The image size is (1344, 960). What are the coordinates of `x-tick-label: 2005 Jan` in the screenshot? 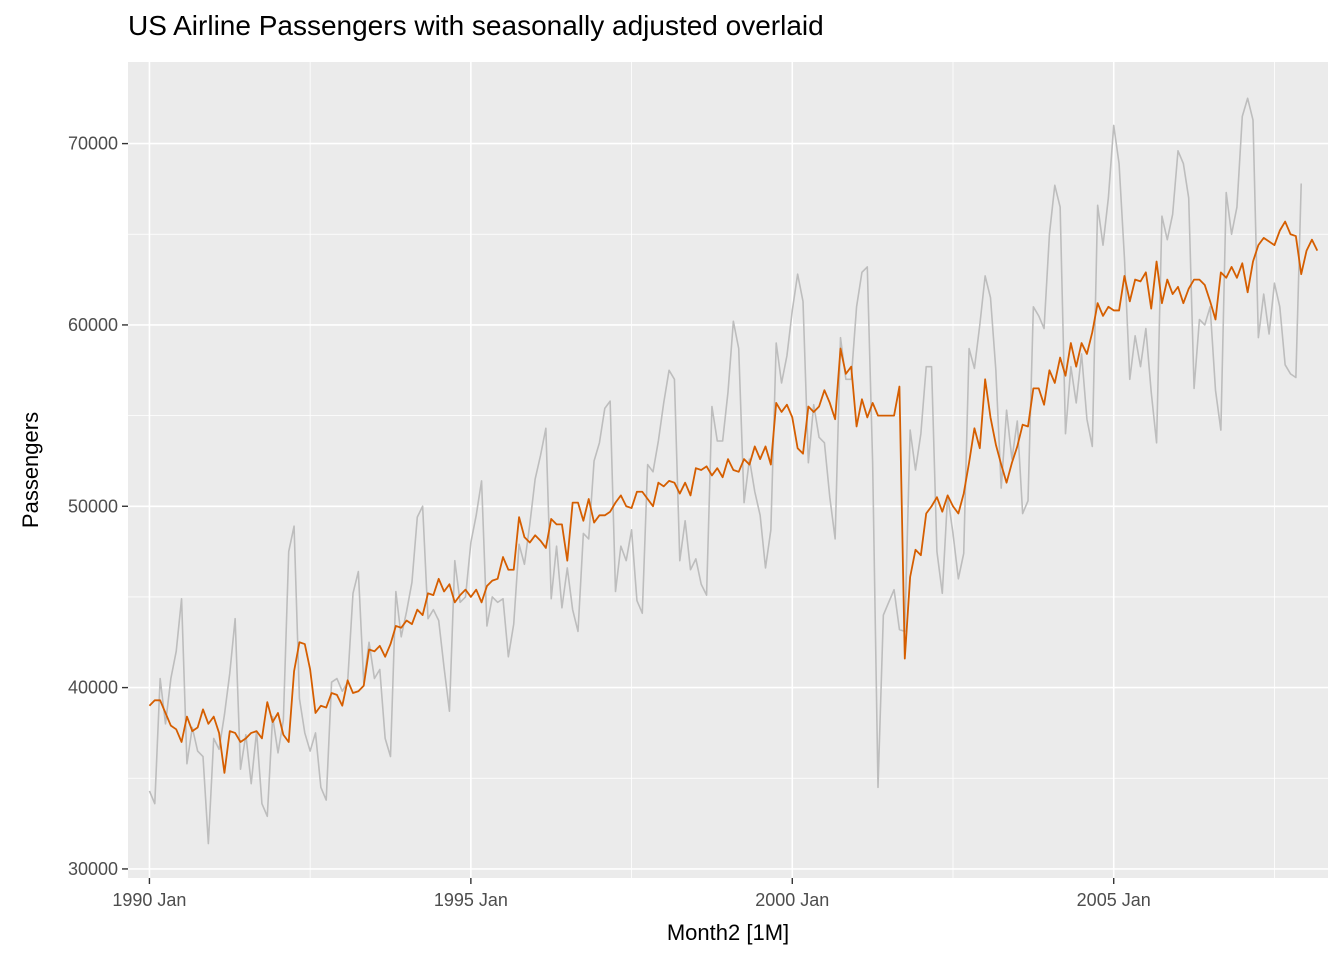 It's located at (1114, 900).